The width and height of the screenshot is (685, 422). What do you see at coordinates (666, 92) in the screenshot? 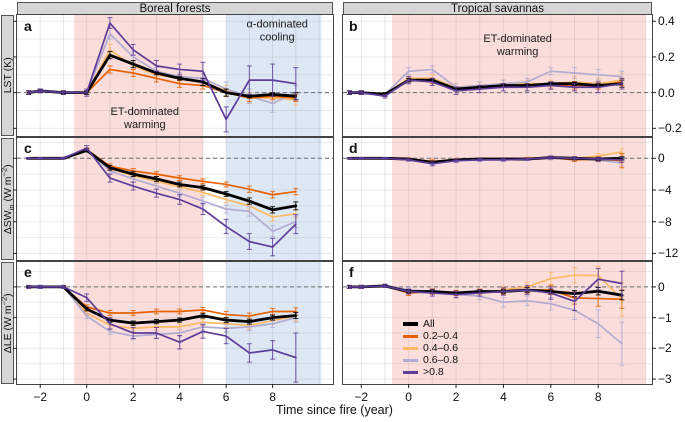
I see `y-tick-label: 0.0` at bounding box center [666, 92].